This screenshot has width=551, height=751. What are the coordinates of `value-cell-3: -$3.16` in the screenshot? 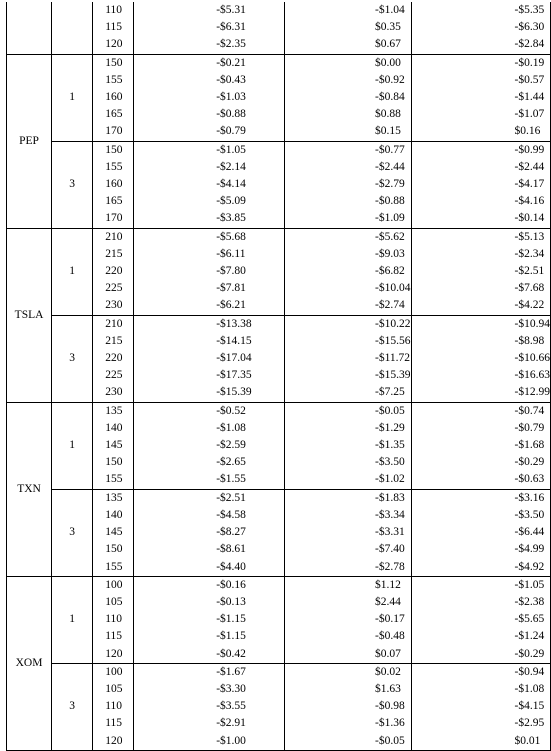 It's located at (480, 497).